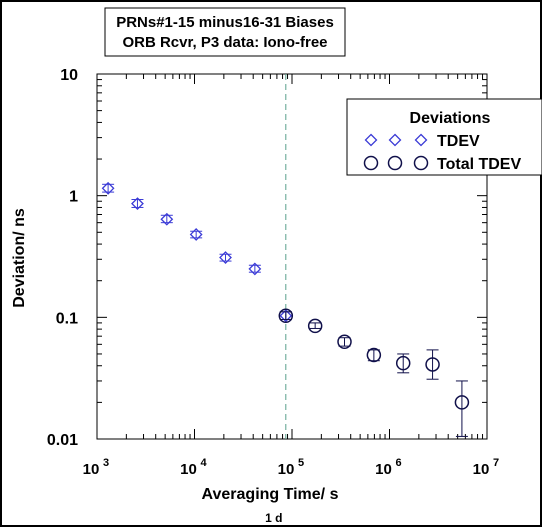 This screenshot has width=542, height=527. Describe the element at coordinates (197, 252) in the screenshot. I see `series-tdev` at that location.